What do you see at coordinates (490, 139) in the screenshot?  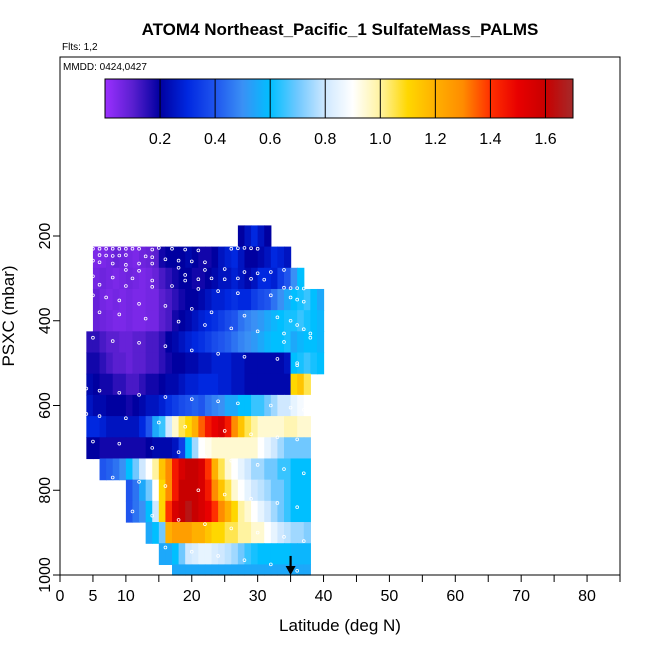 I see `colorbar-tick-label: 1.4` at bounding box center [490, 139].